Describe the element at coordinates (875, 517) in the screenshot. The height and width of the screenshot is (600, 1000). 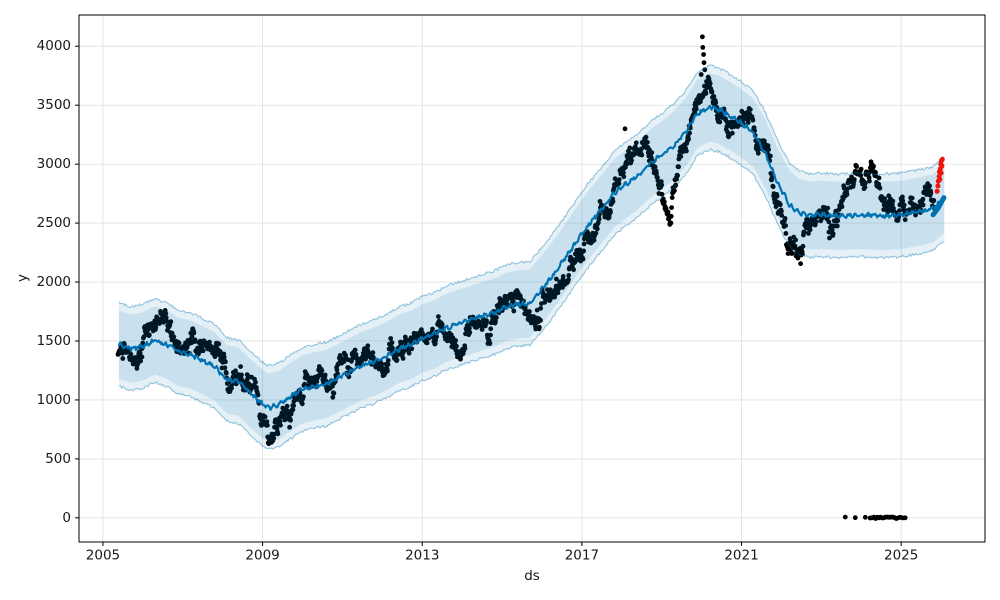
I see `zero-points` at that location.